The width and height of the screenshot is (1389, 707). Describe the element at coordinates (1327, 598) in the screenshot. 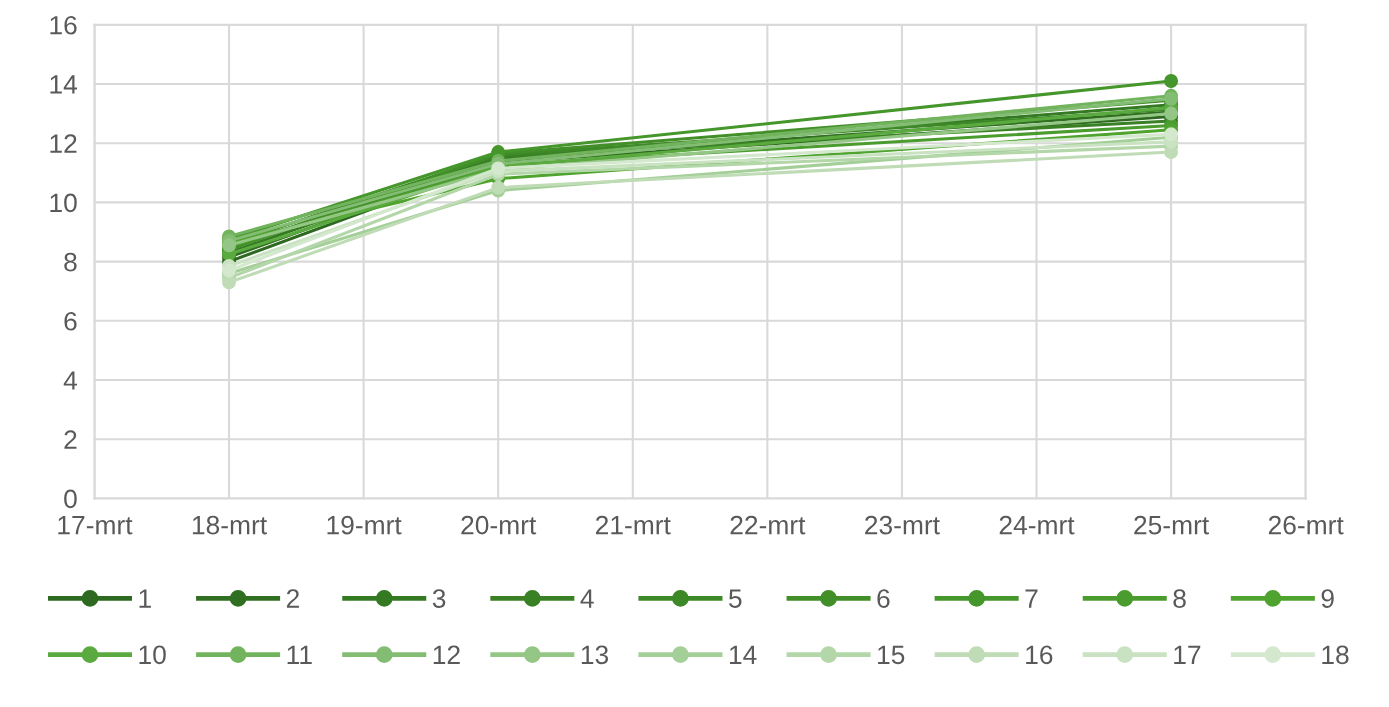

I see `legend-label: 9` at that location.